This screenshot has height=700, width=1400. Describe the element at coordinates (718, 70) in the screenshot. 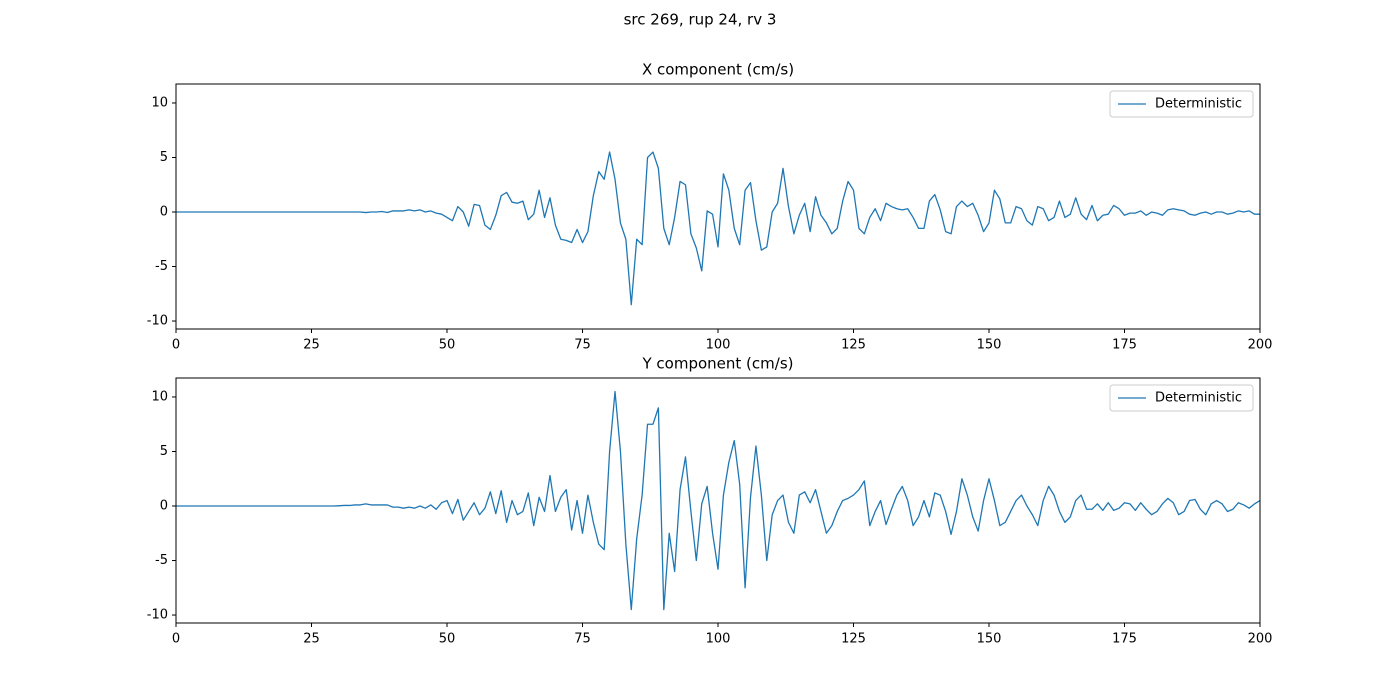

I see `axes-title: X component (cm/s)` at that location.